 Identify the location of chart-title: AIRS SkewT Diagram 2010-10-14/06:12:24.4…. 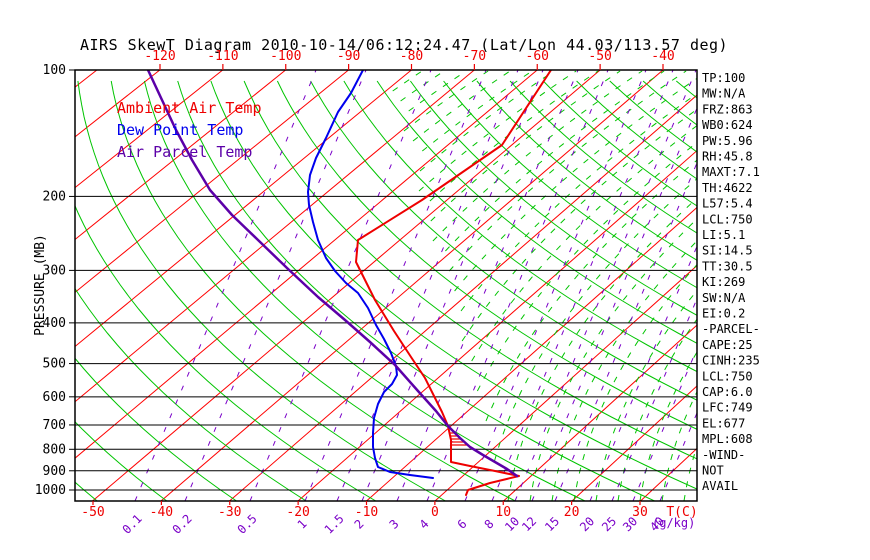
(404, 45).